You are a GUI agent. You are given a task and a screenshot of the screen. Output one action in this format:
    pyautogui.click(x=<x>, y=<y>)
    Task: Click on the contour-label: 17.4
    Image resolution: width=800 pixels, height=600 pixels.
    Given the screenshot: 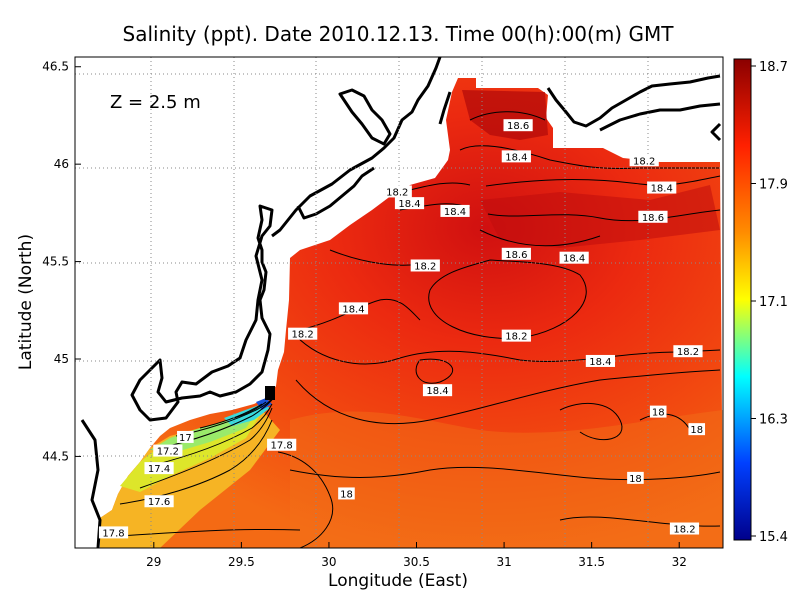 What is the action you would take?
    pyautogui.click(x=159, y=468)
    